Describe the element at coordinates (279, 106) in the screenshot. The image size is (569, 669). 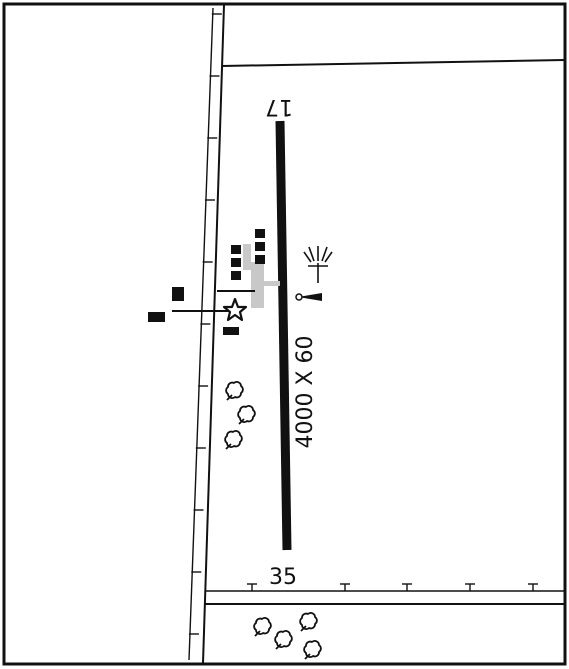
I see `runway-end-17-label: 17` at that location.